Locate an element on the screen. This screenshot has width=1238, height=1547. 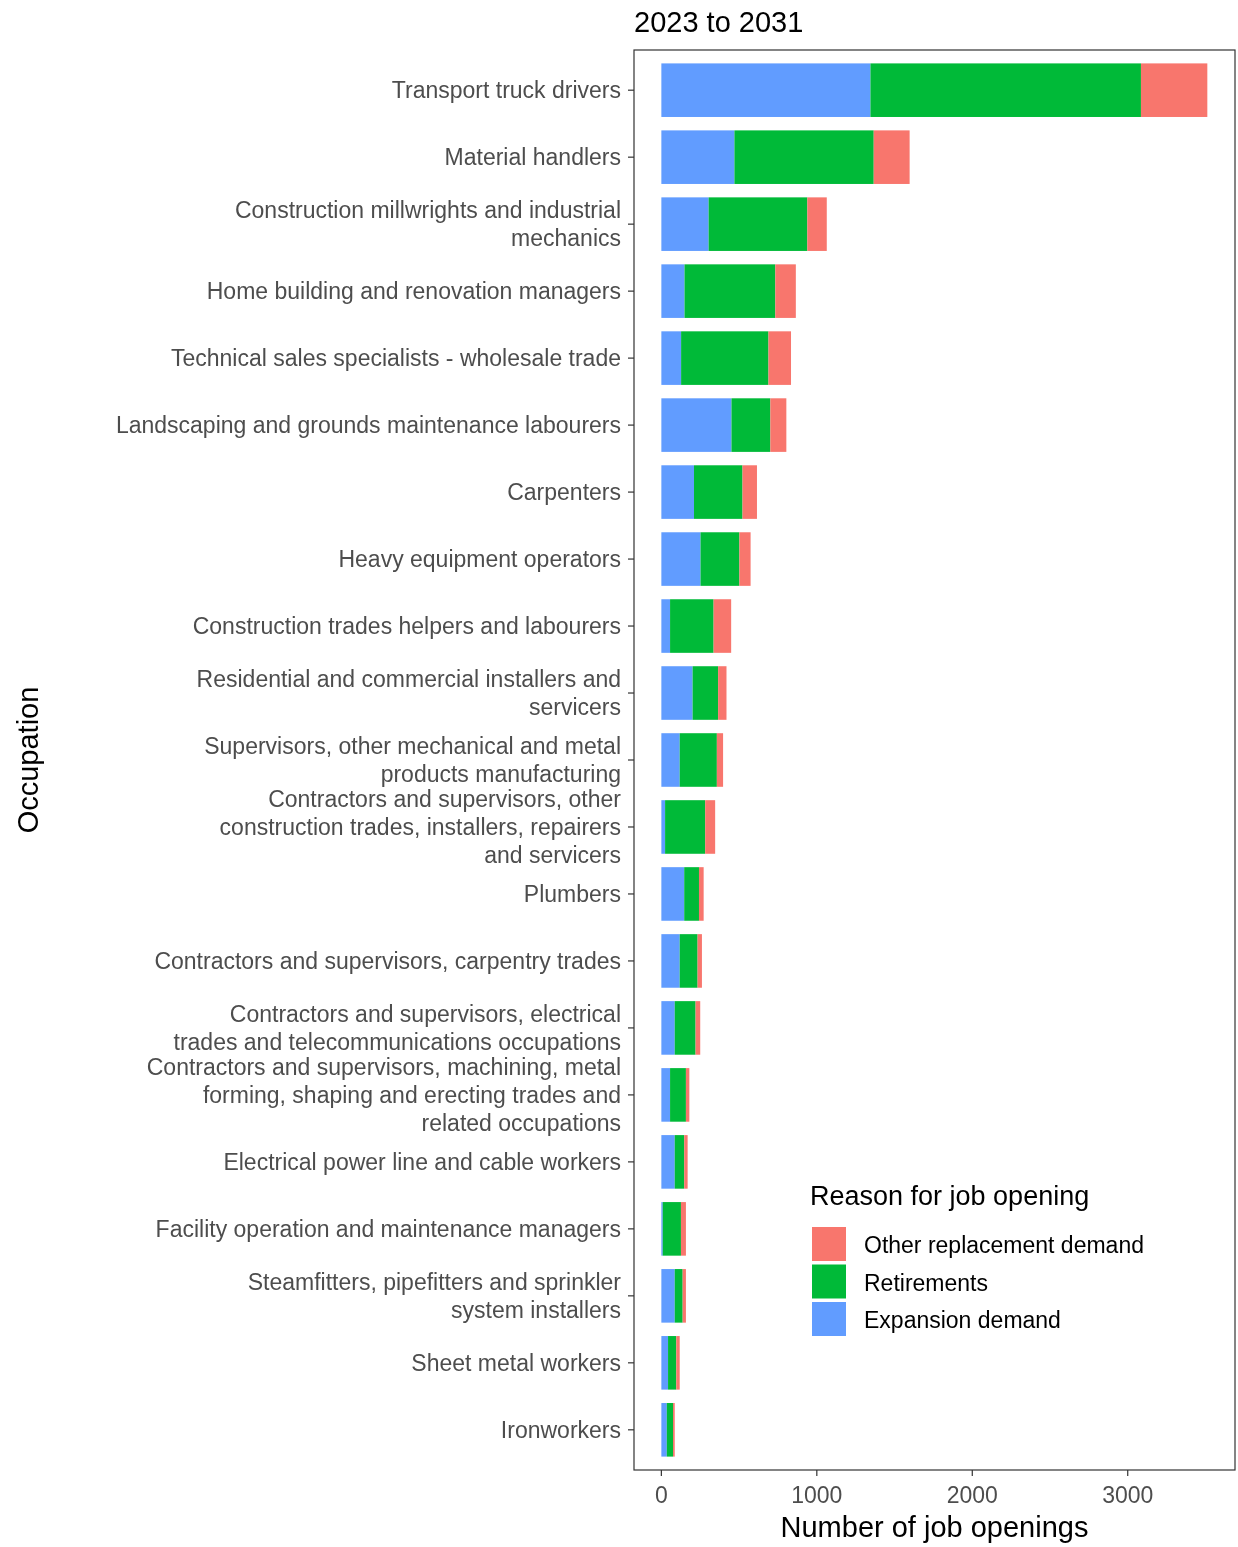
y-tick-label: Heavy equipment operators is located at coordinates (479, 559).